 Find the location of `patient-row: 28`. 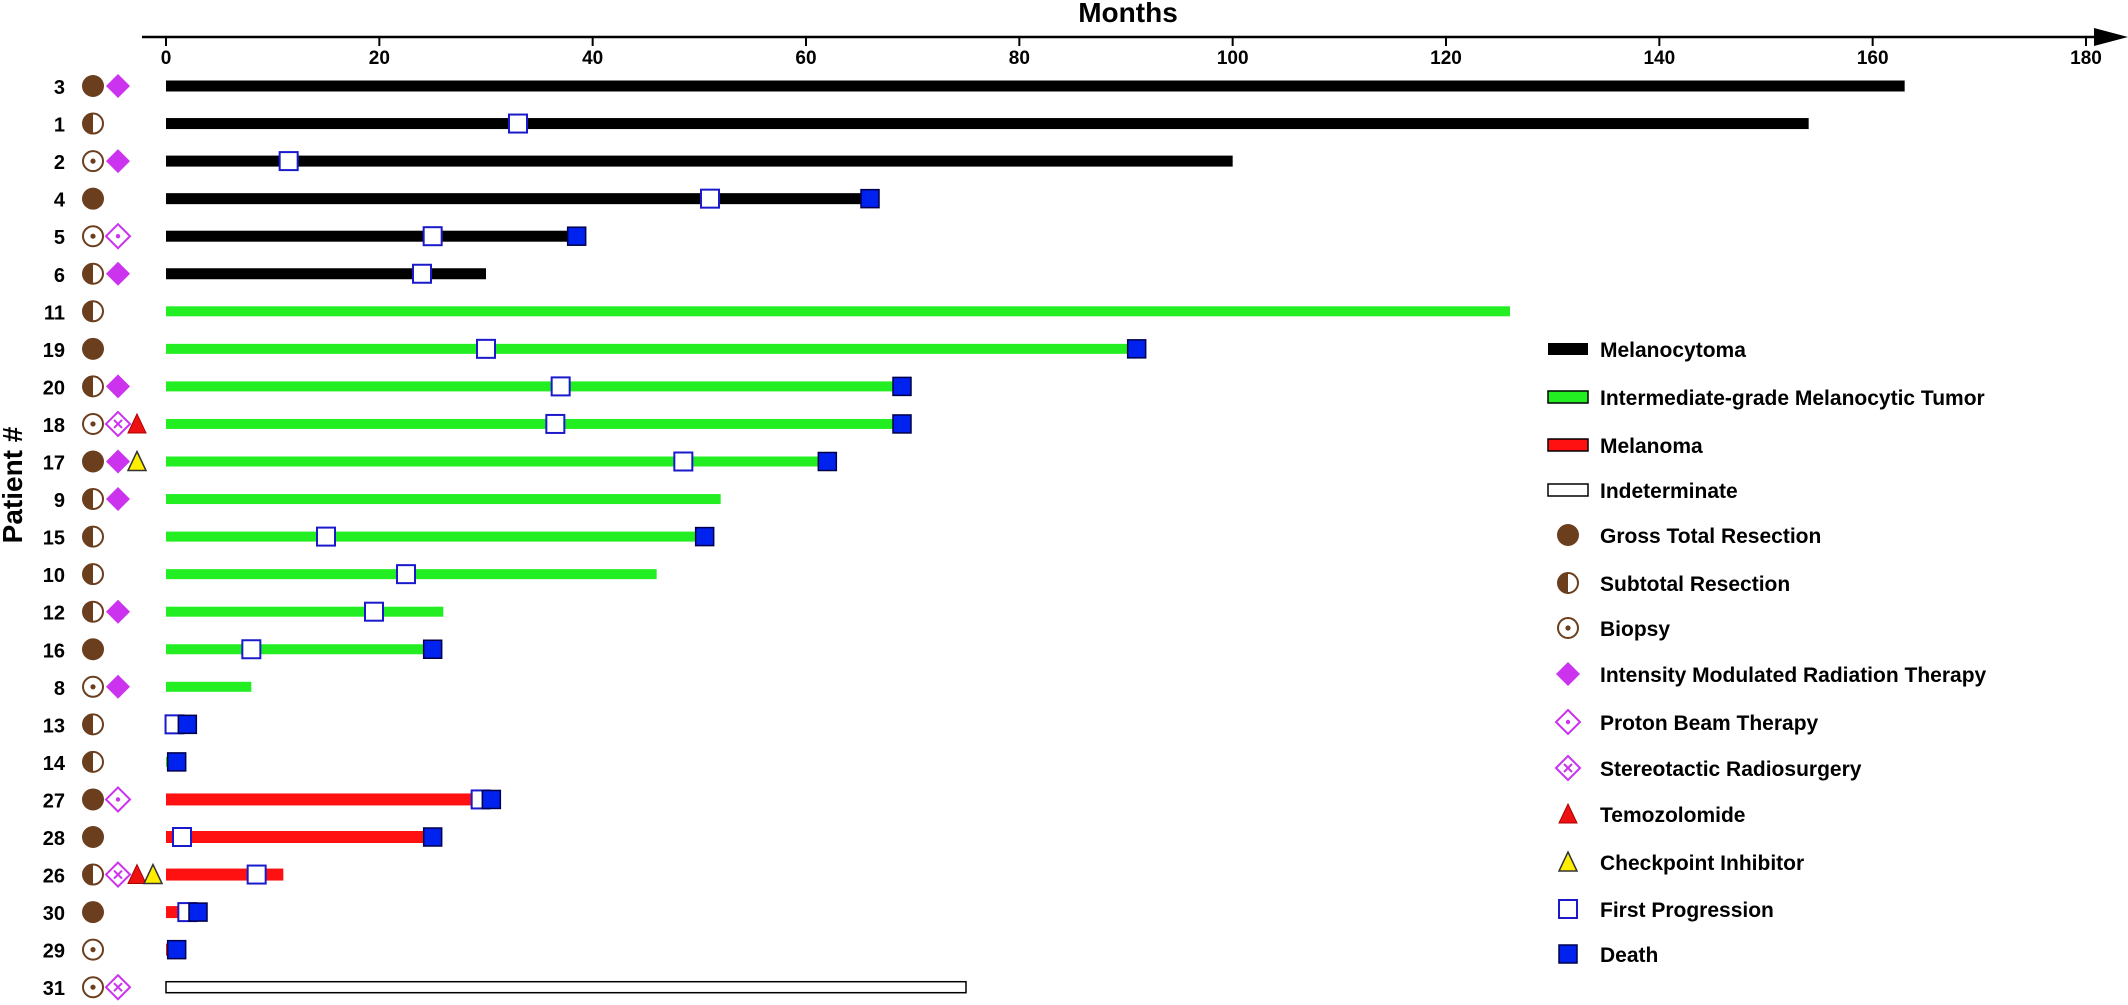

patient-row: 28 is located at coordinates (243, 838).